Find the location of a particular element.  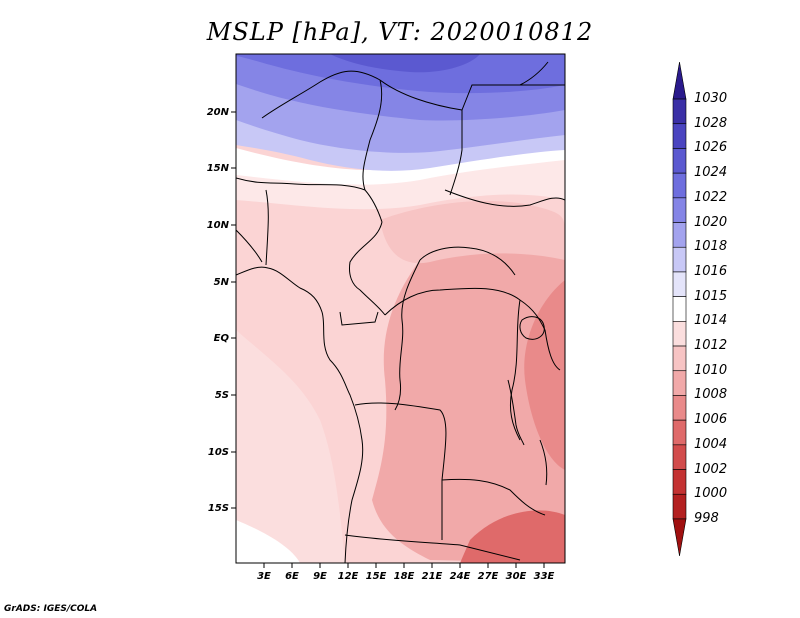

colorbar-level-label: 1026 is located at coordinates (711, 148).